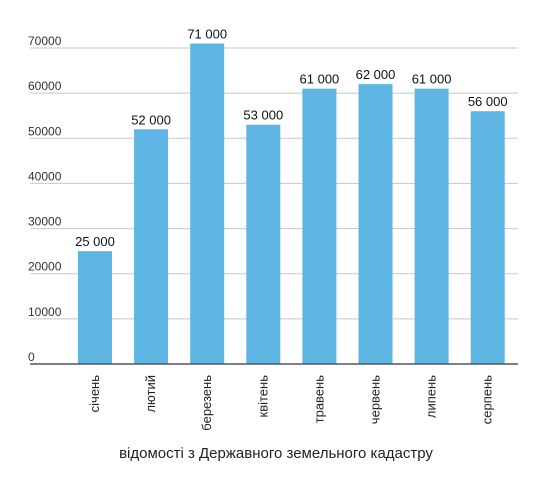 The image size is (541, 486). Describe the element at coordinates (45, 131) in the screenshot. I see `y-tick-label: 50000` at that location.